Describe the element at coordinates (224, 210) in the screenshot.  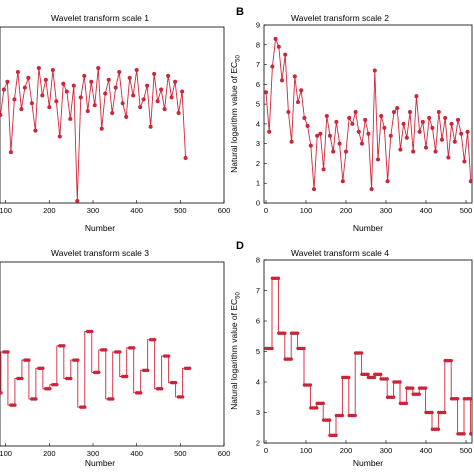
I see `x-tick-label: 600` at that location.